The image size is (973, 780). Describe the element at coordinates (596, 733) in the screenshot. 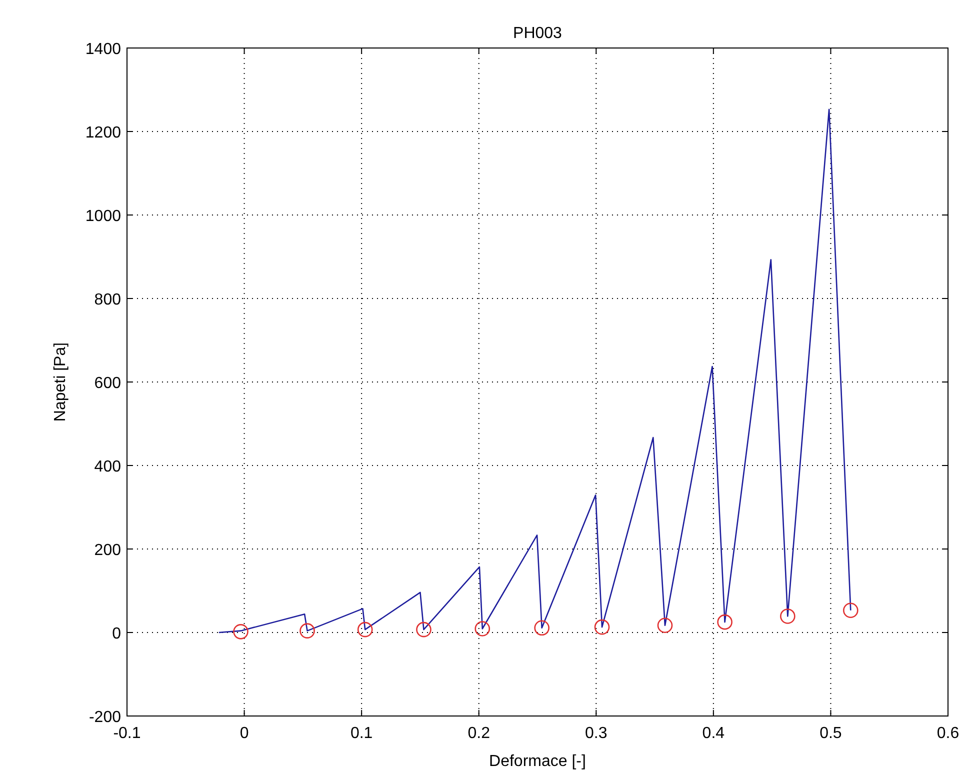

I see `x-tick-label: 0.3` at that location.